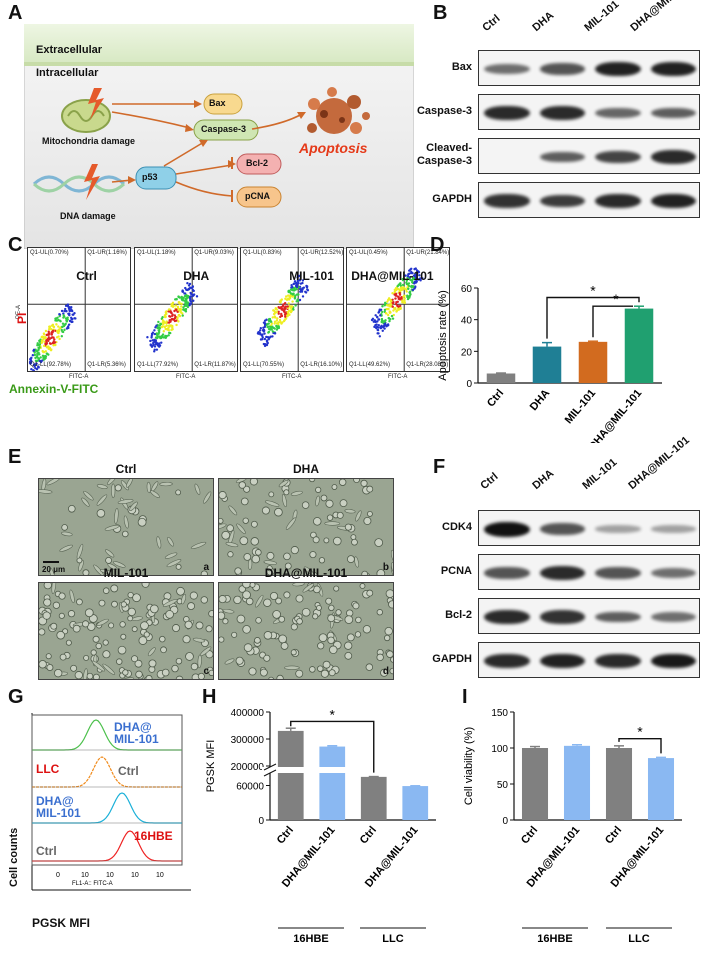  Describe the element at coordinates (86, 110) in the screenshot. I see `mitochondria-icon` at that location.